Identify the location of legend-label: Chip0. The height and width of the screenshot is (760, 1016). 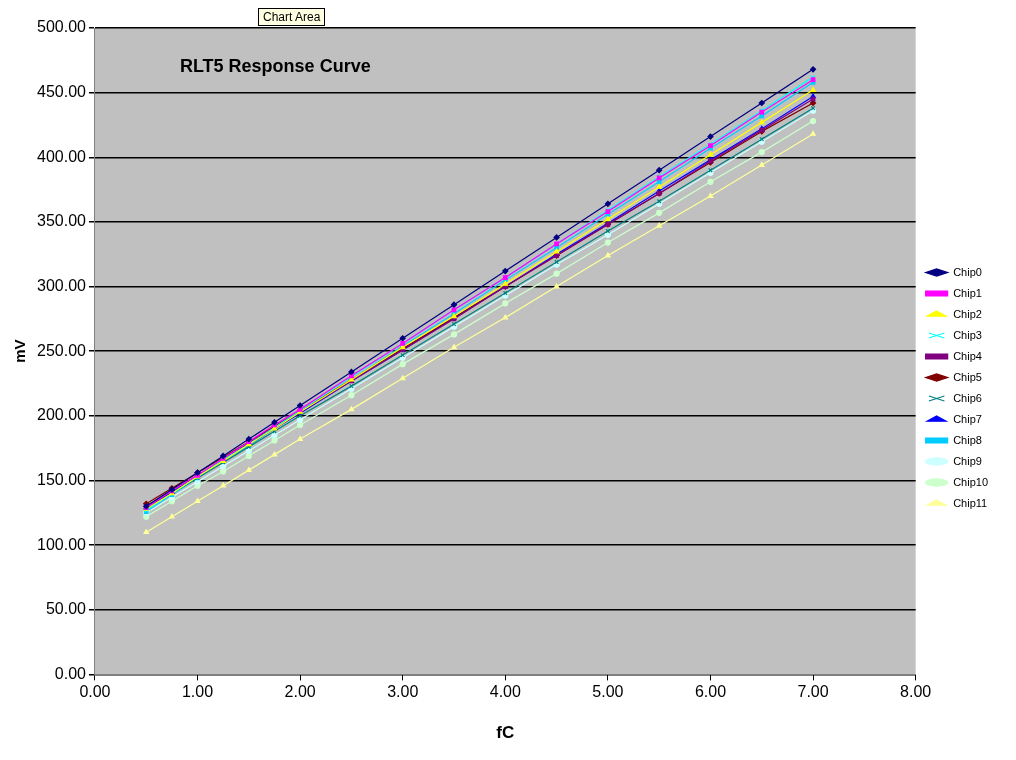
(967, 271).